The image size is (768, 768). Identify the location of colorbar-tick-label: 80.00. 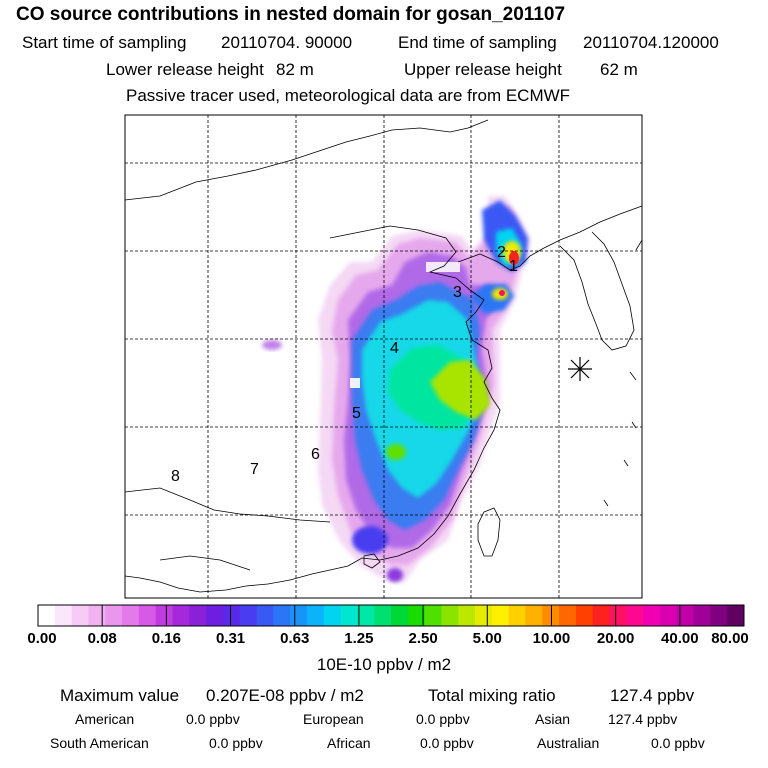
(730, 638).